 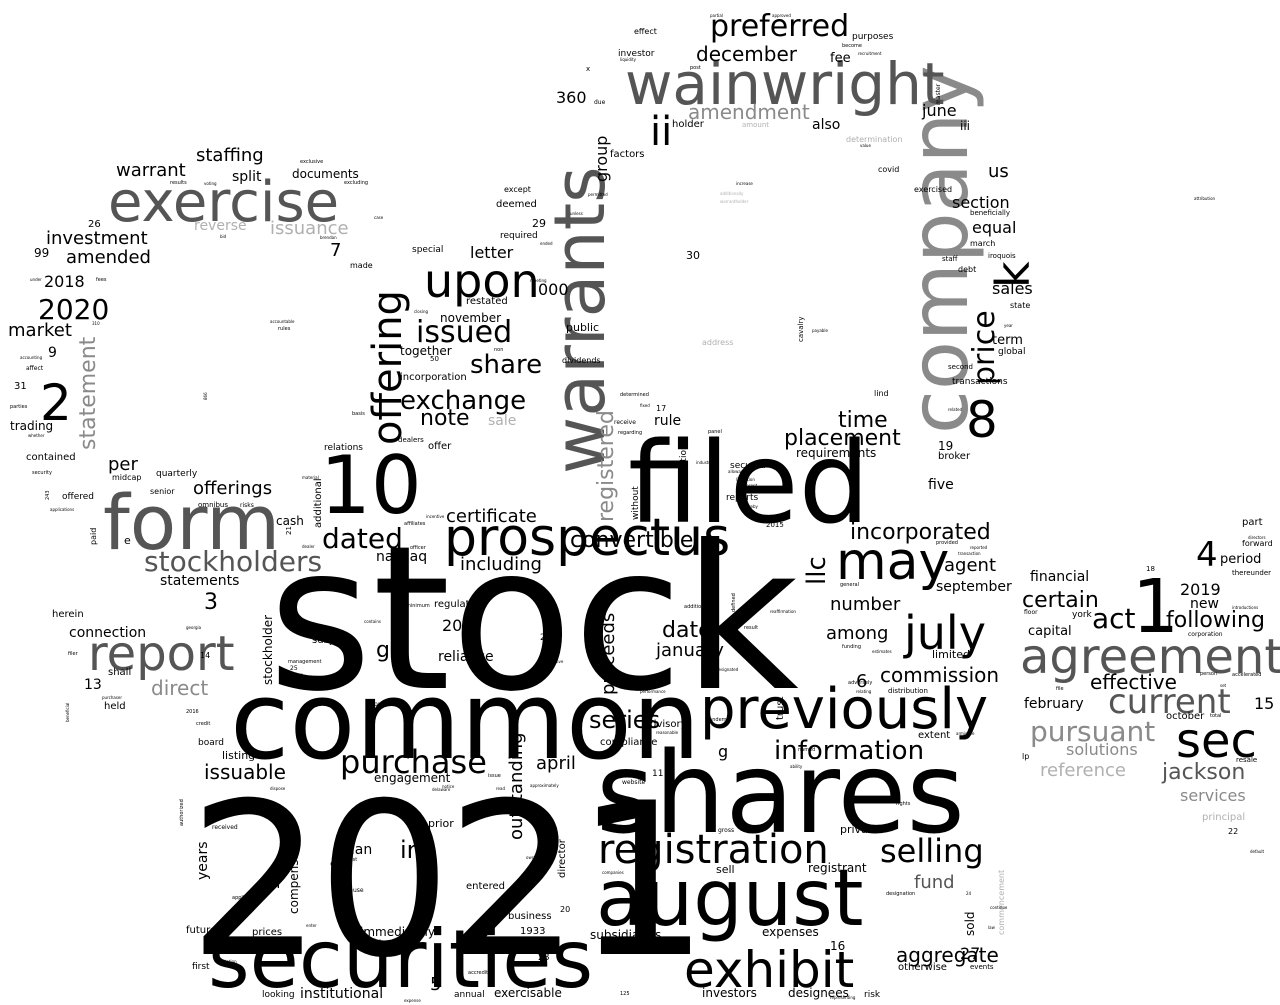 What do you see at coordinates (362, 538) in the screenshot?
I see `word-dated: dated` at bounding box center [362, 538].